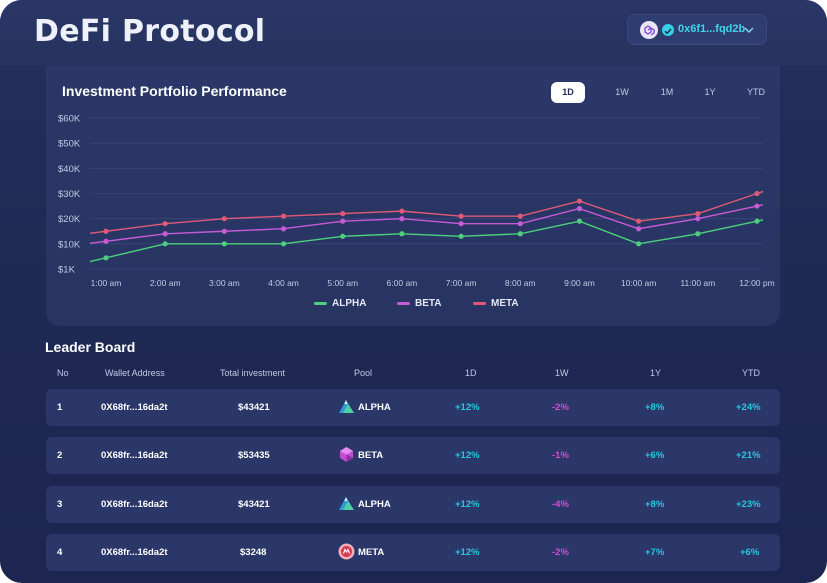 This screenshot has width=827, height=583. Describe the element at coordinates (403, 303) in the screenshot. I see `legend-swatch-beta` at that location.